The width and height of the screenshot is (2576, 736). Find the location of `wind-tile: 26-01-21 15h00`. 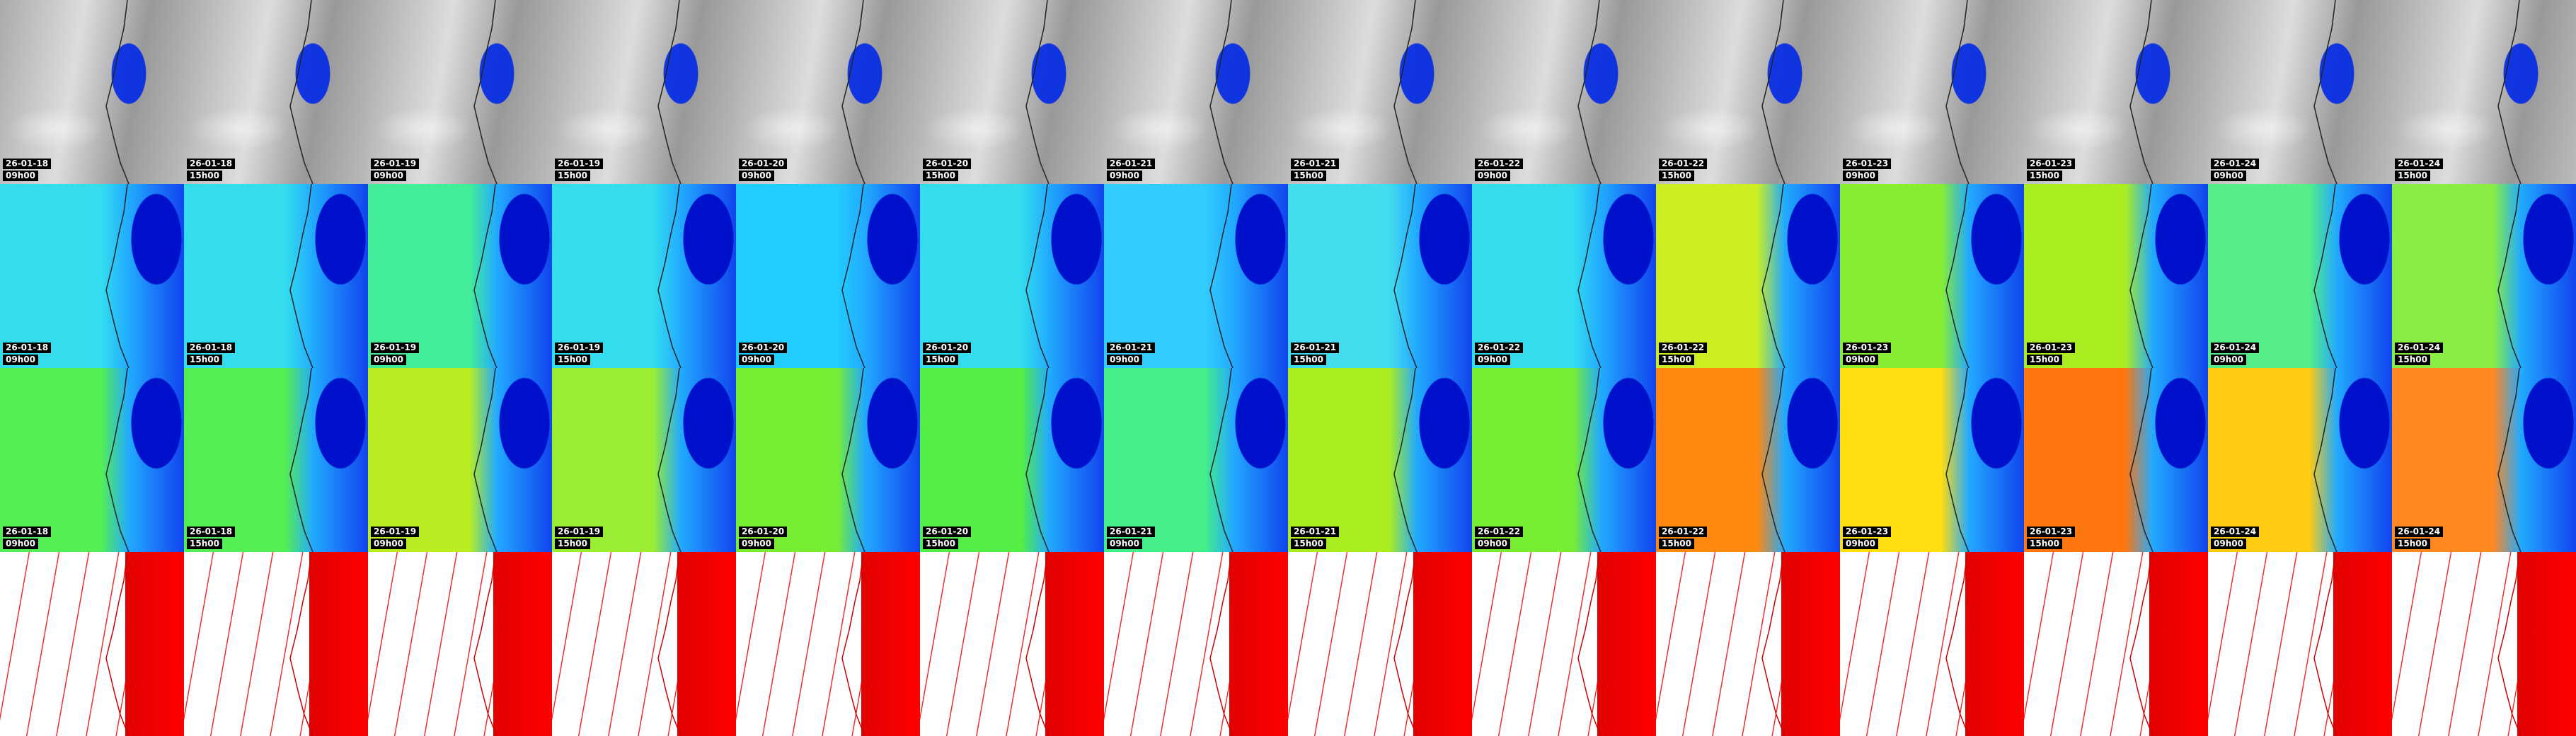

wind-tile: 26-01-21 15h00 is located at coordinates (1380, 276).